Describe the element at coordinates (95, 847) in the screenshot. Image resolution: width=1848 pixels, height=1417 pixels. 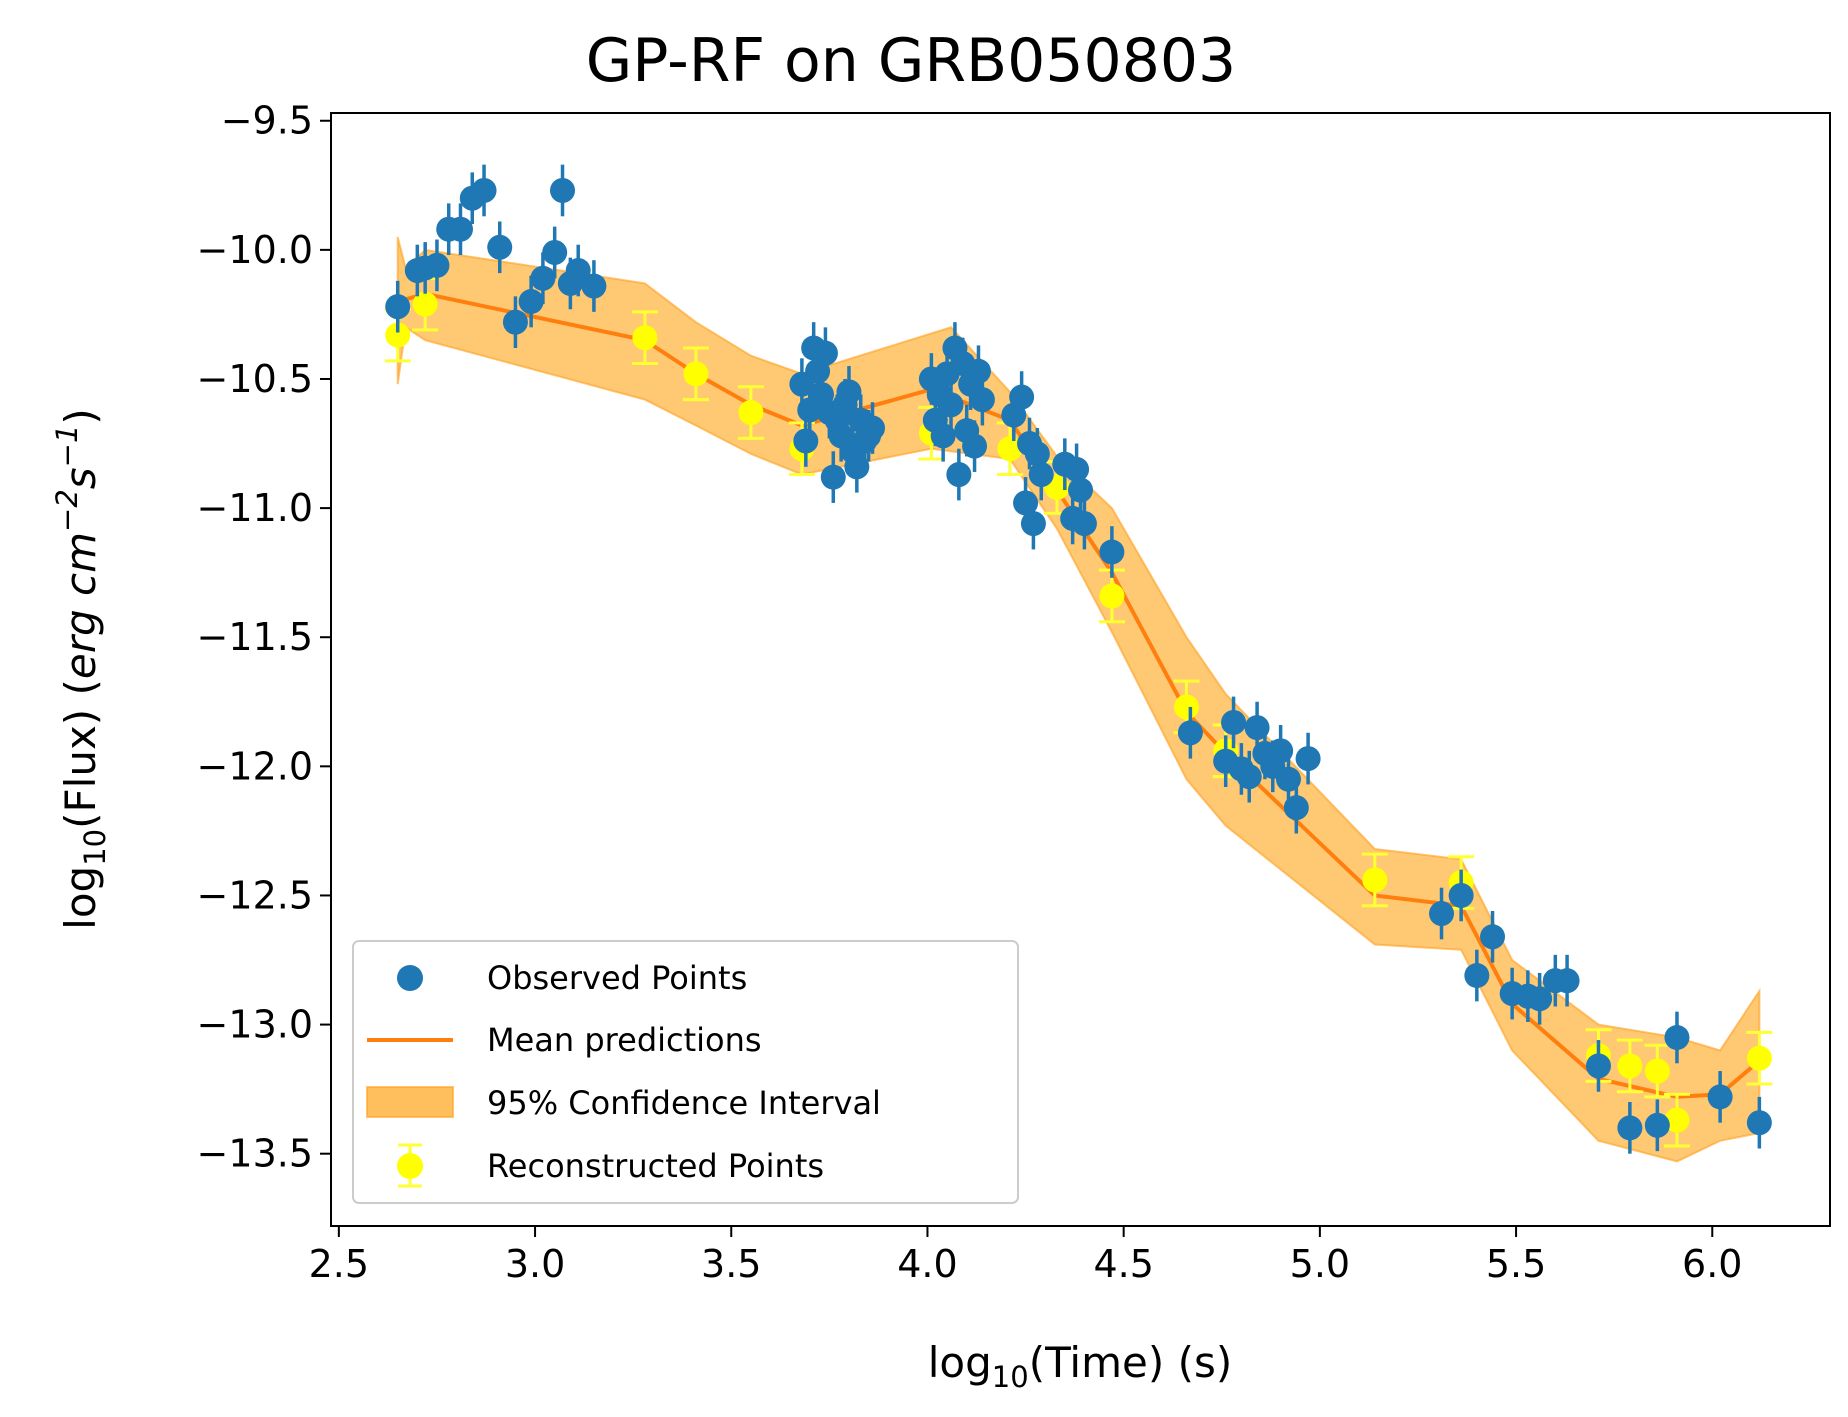
I see `y-label-sub: 10` at that location.